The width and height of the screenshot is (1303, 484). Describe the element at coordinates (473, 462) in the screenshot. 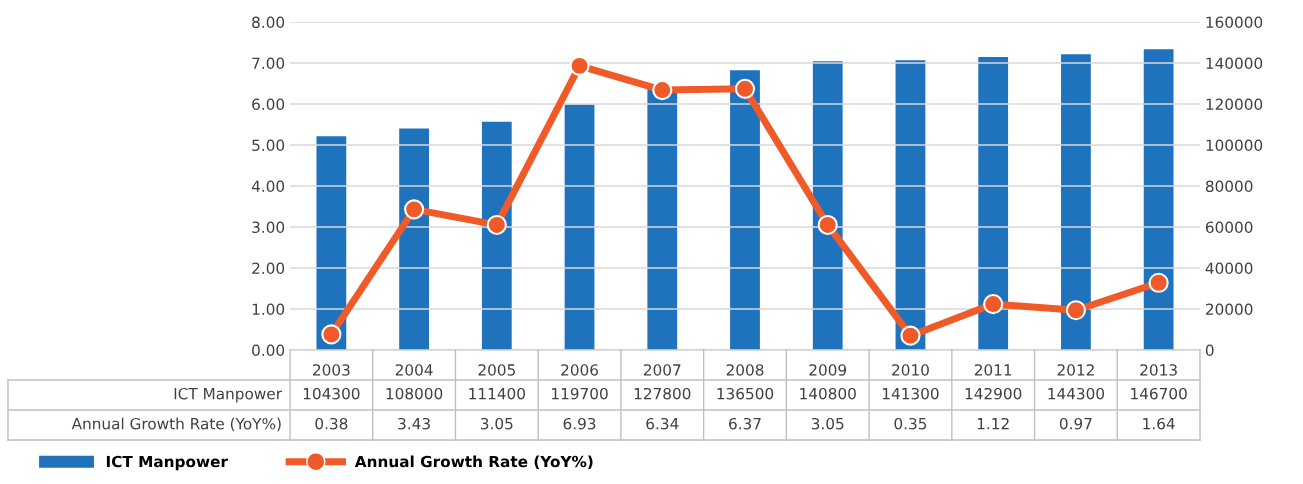

I see `legend-label: Annual Growth Rate (YoY%)` at that location.